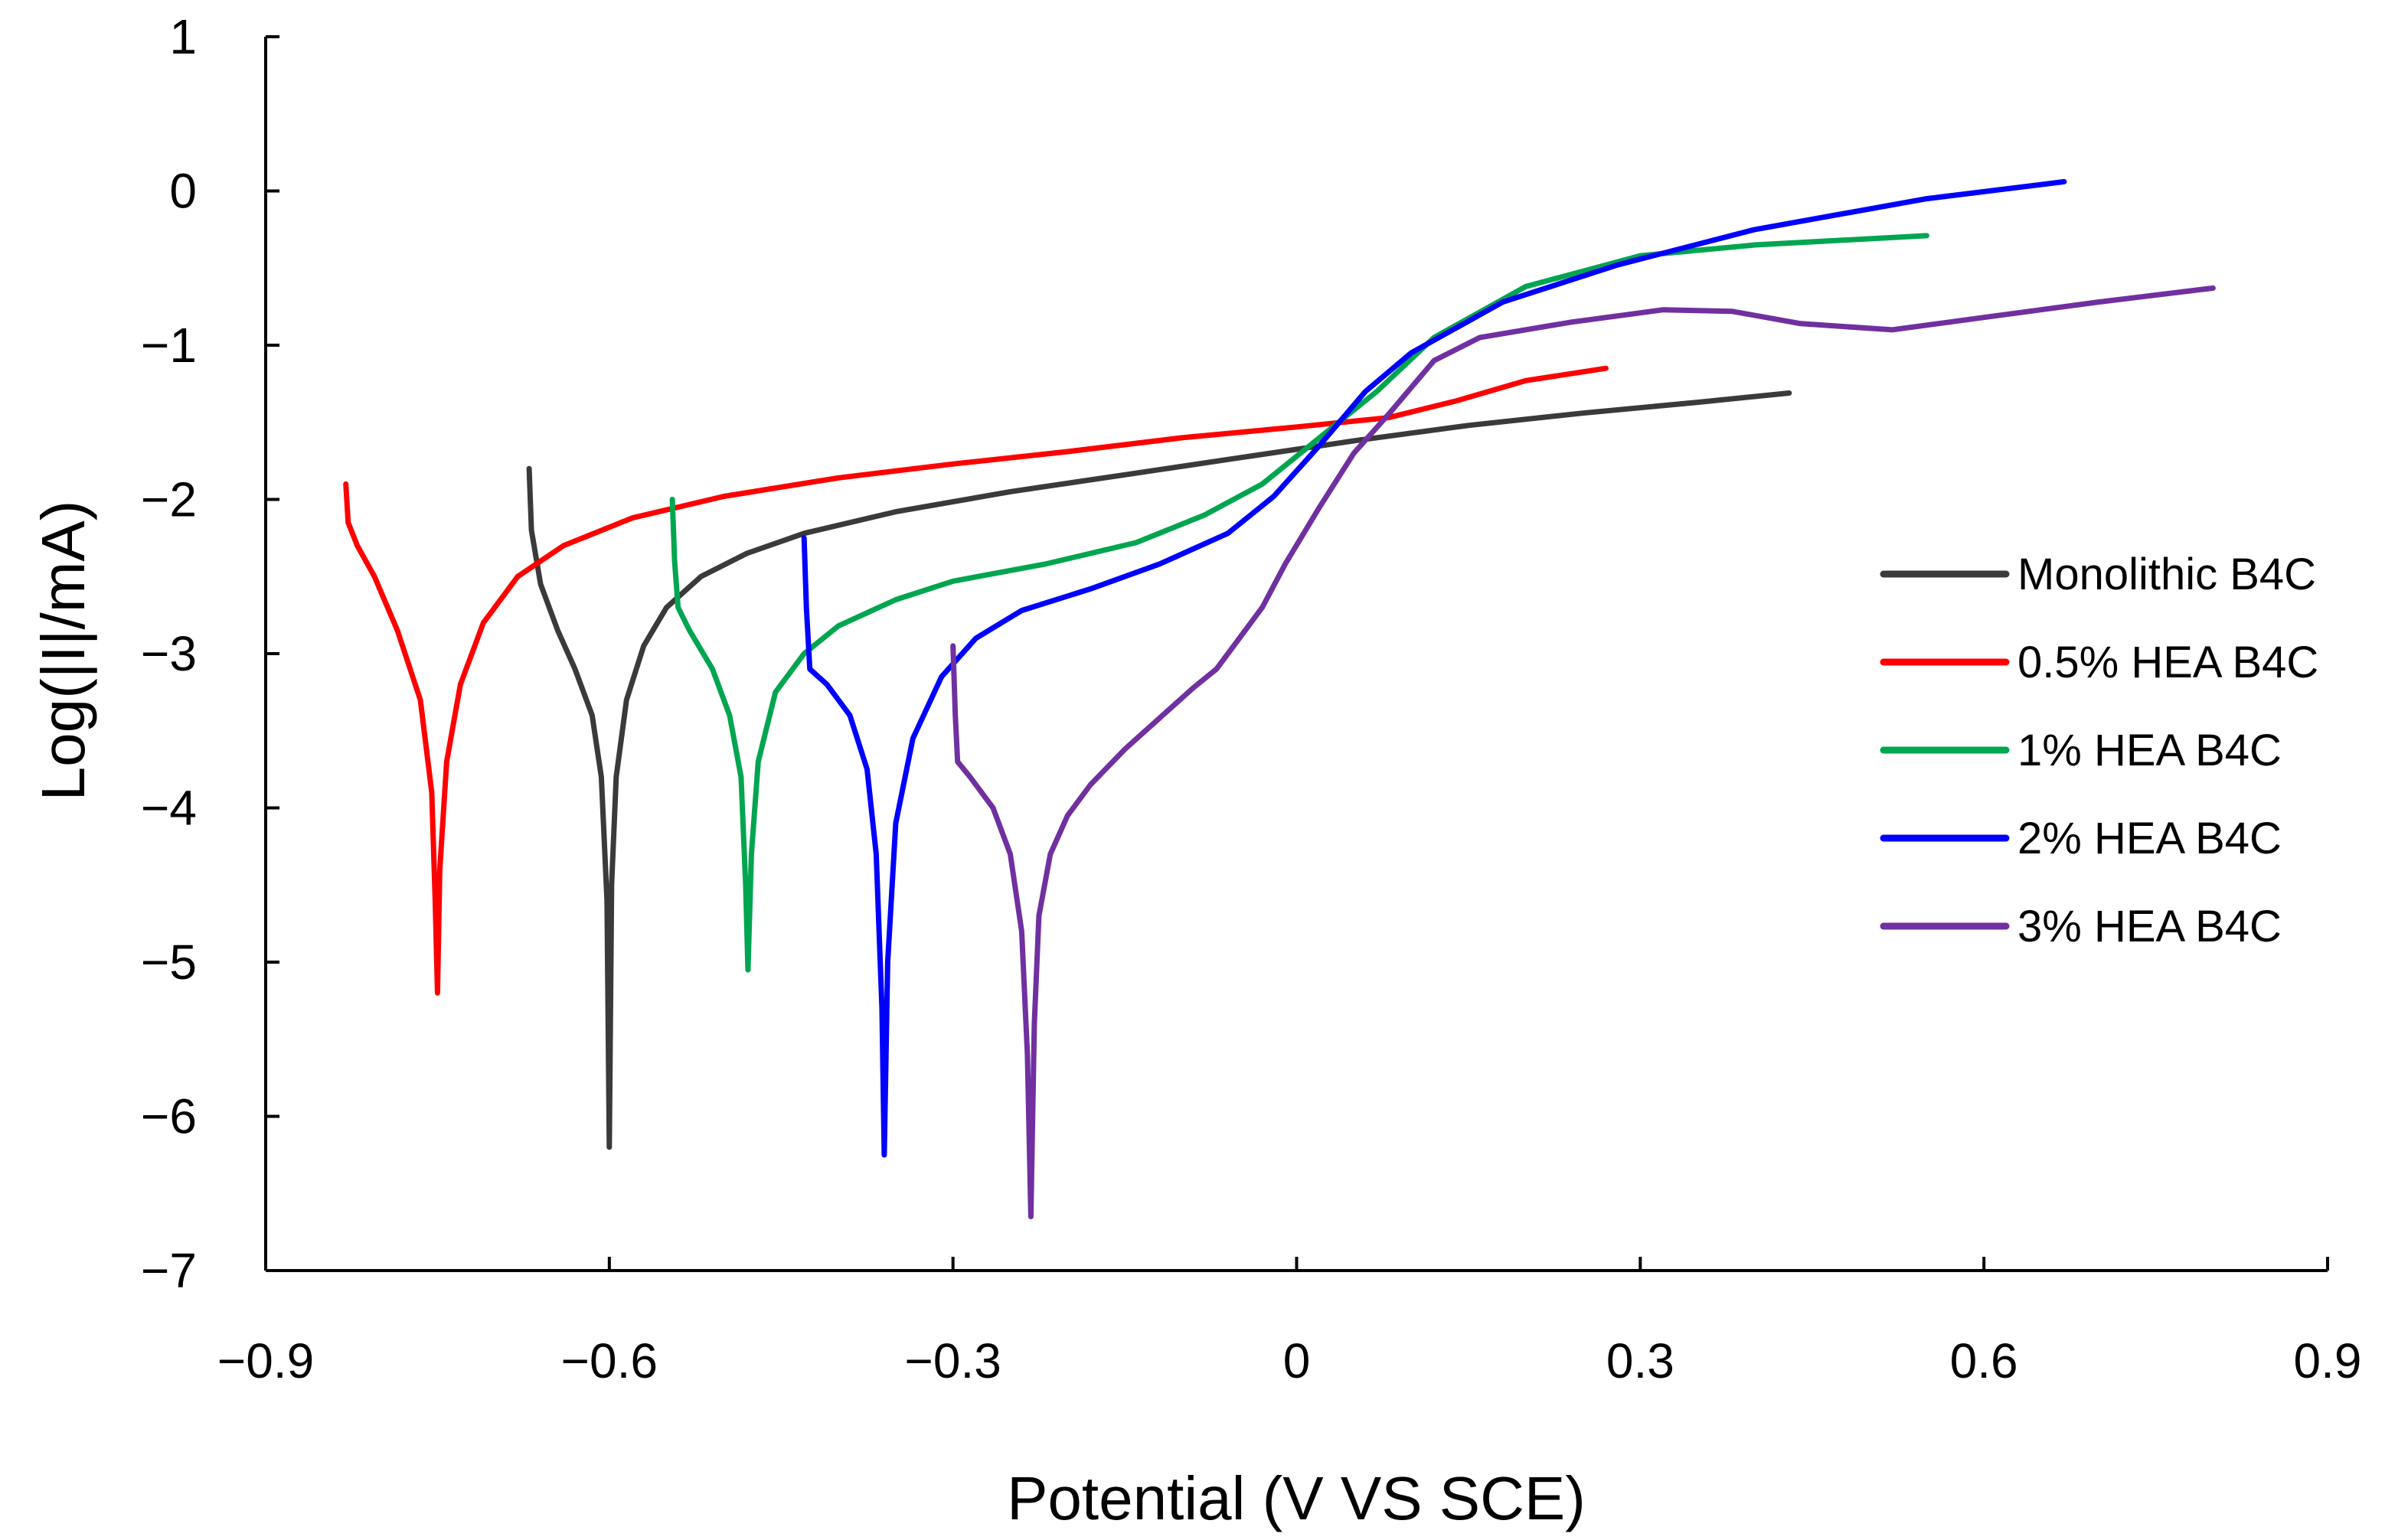 The width and height of the screenshot is (2385, 1540). I want to click on y-tick-label: 1, so click(183, 37).